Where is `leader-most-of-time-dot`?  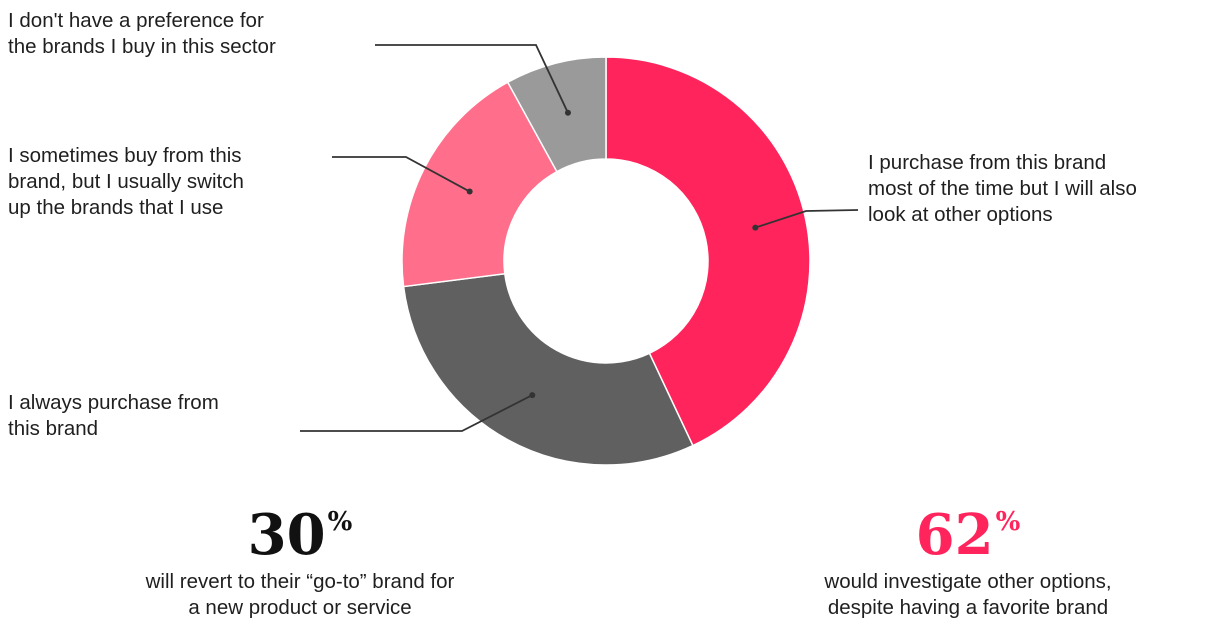 leader-most-of-time-dot is located at coordinates (755, 227).